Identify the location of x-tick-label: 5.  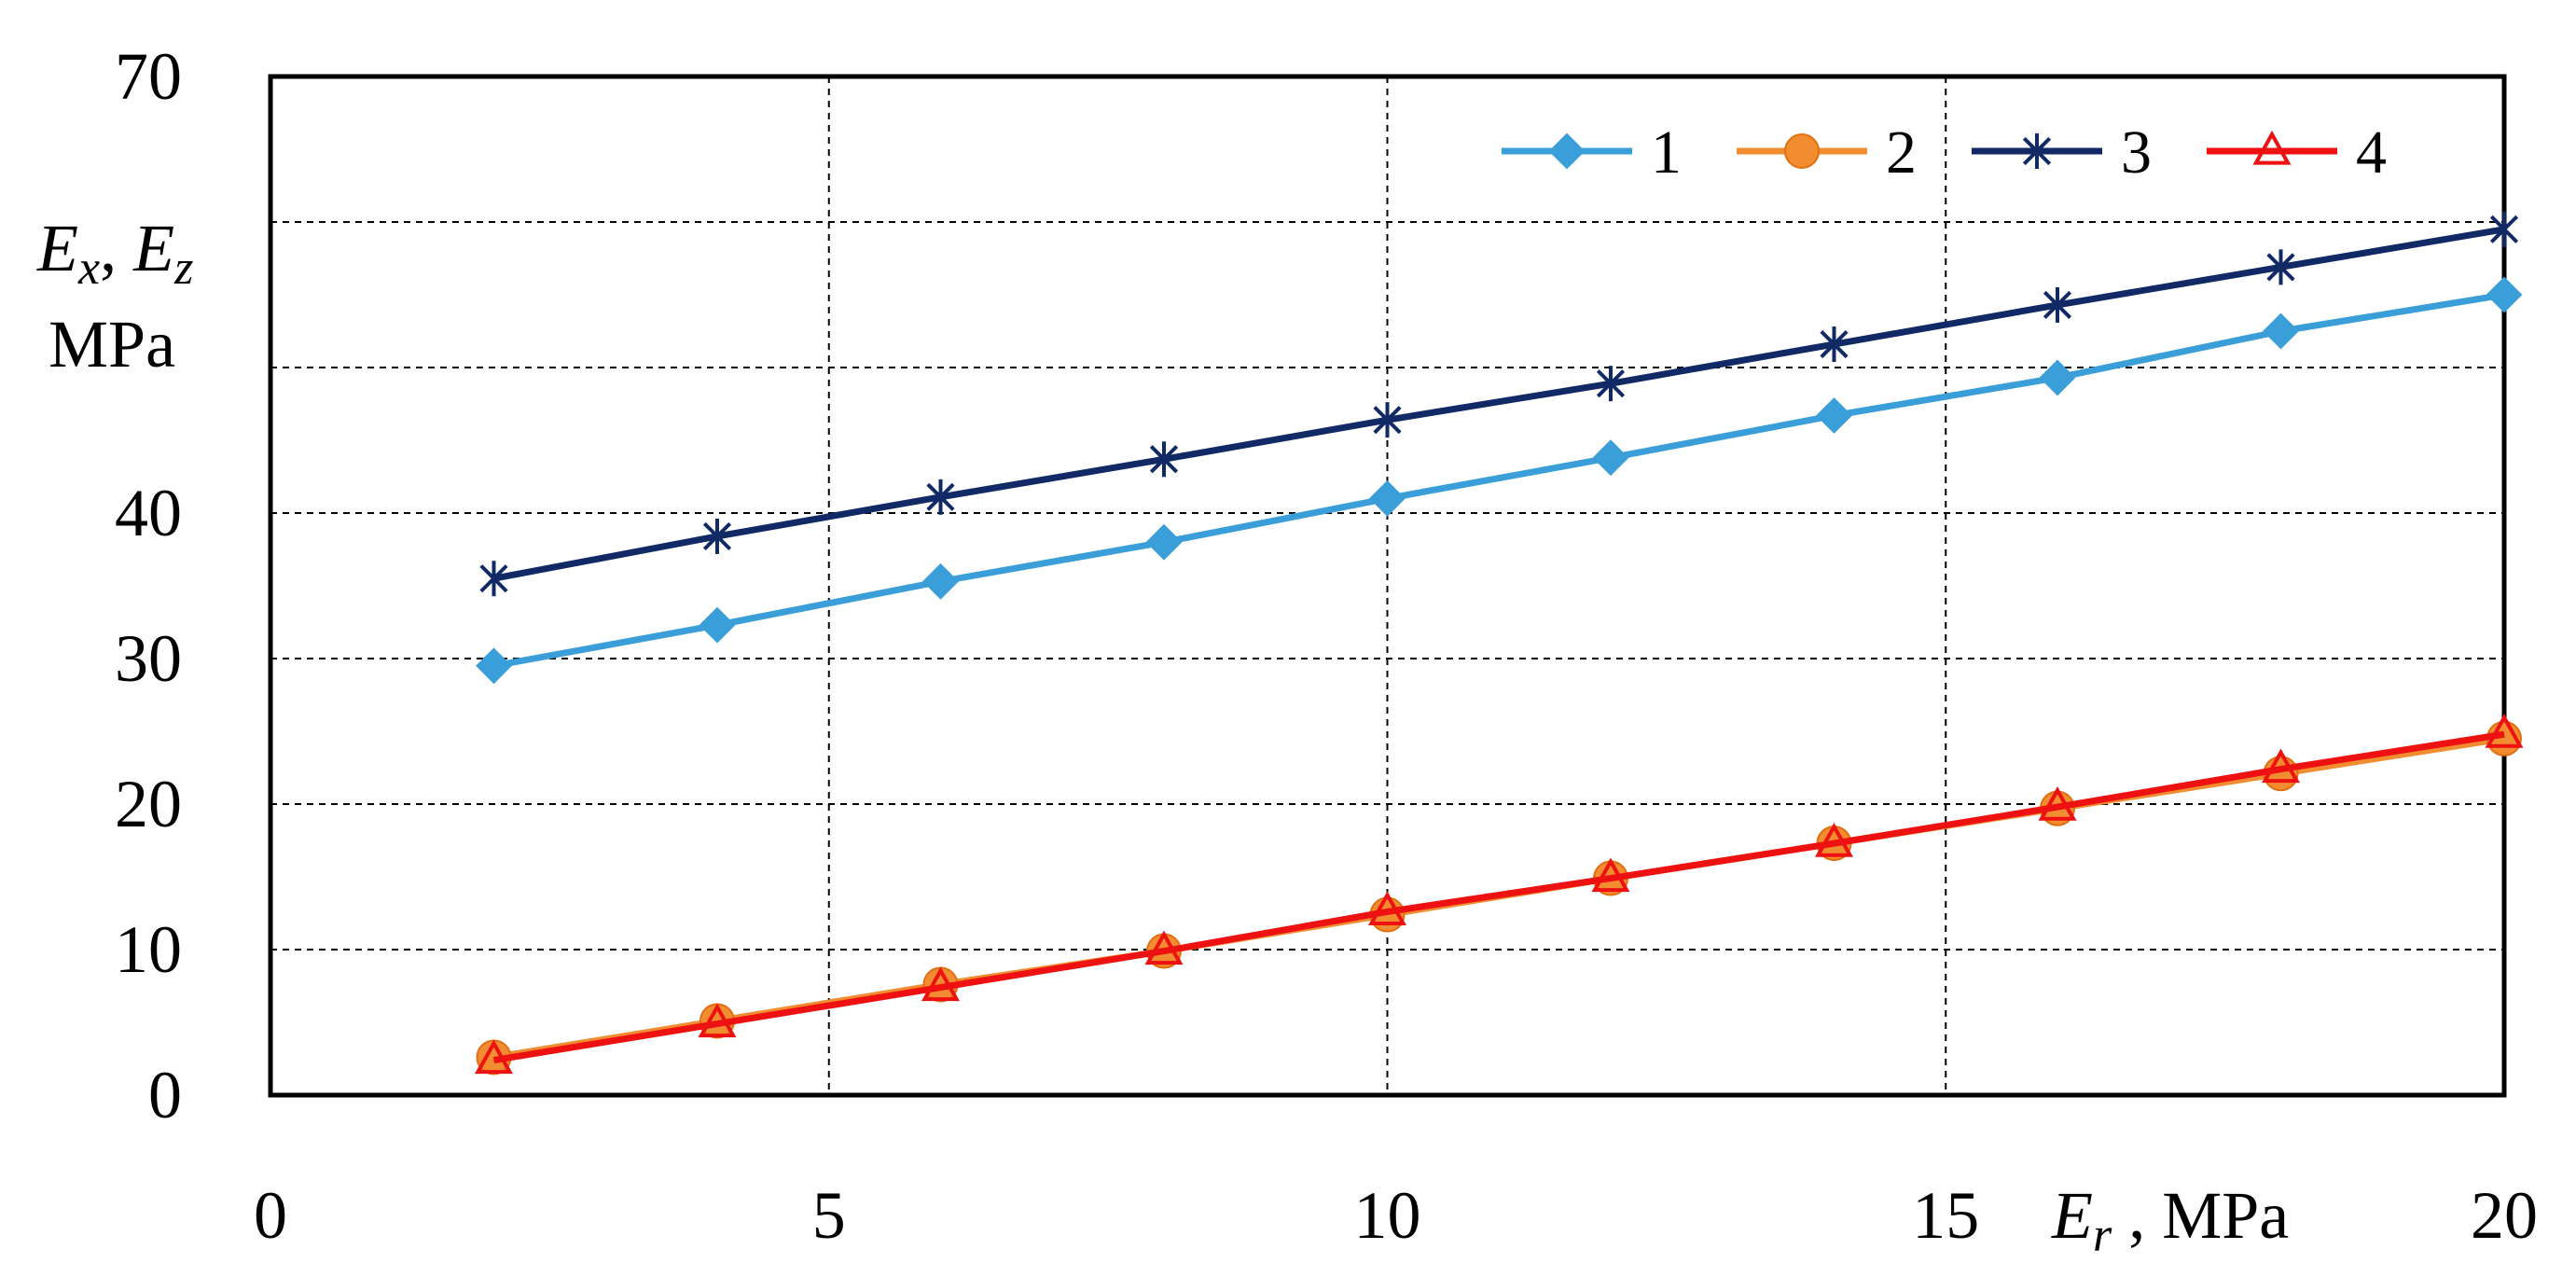
(829, 1215).